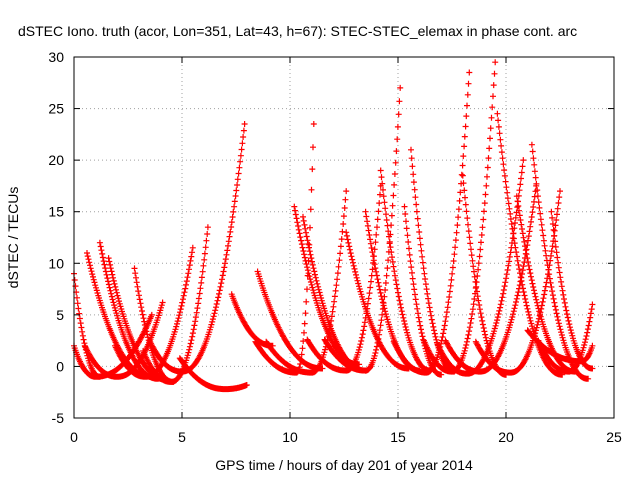 Image resolution: width=640 pixels, height=480 pixels. I want to click on y-tick-label: 15, so click(56, 212).